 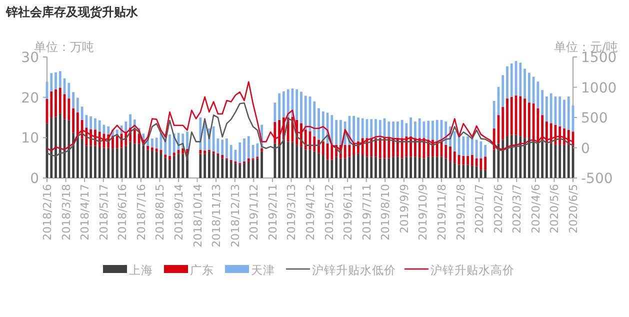 I want to click on x-tick-label: 2018/5/17, so click(x=103, y=212).